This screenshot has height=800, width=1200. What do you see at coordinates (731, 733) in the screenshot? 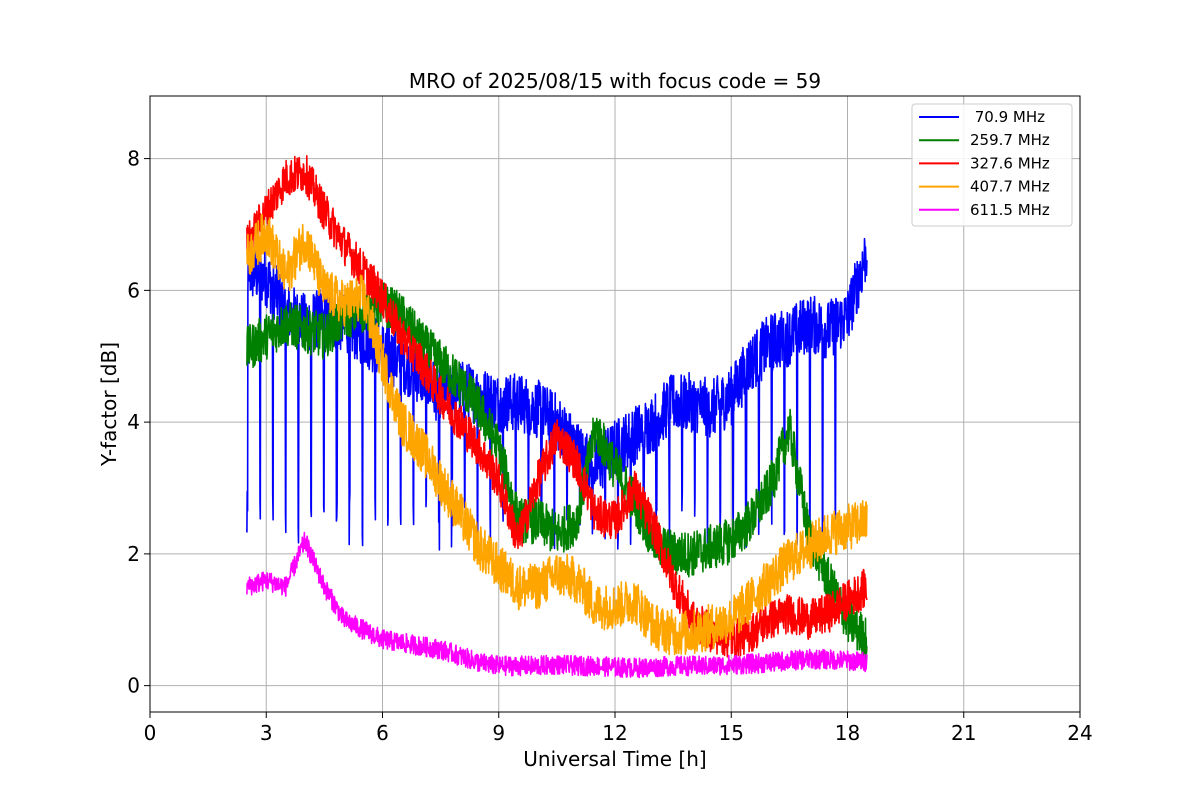
I see `x-tick-label: 15` at bounding box center [731, 733].